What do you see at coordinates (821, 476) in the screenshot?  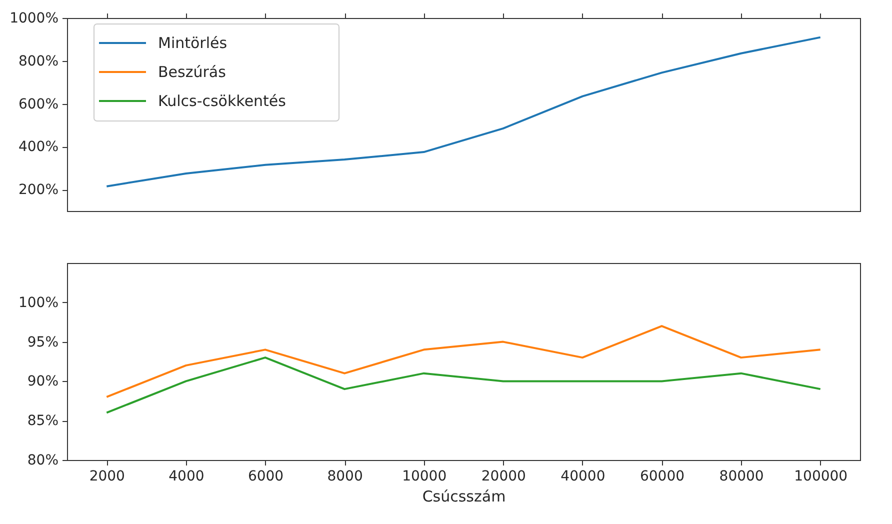 I see `x-tick-label: 100000` at bounding box center [821, 476].